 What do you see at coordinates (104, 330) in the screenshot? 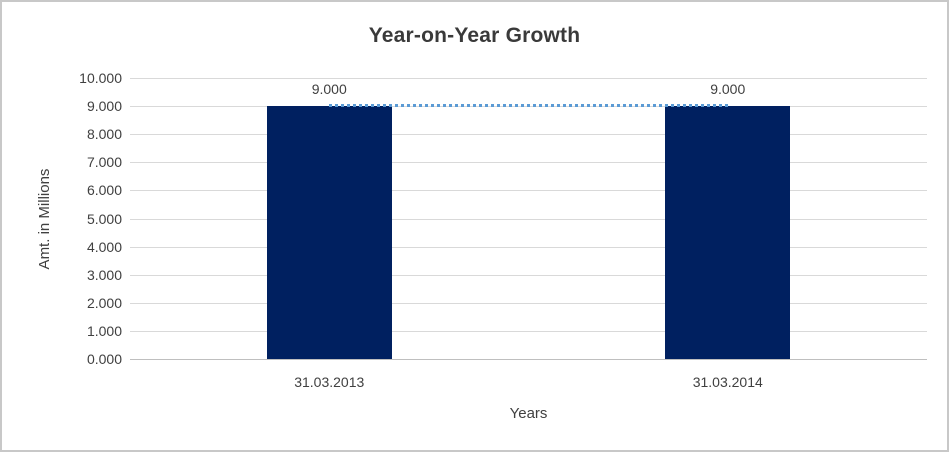
I see `y-tick-label: 1.000` at bounding box center [104, 330].